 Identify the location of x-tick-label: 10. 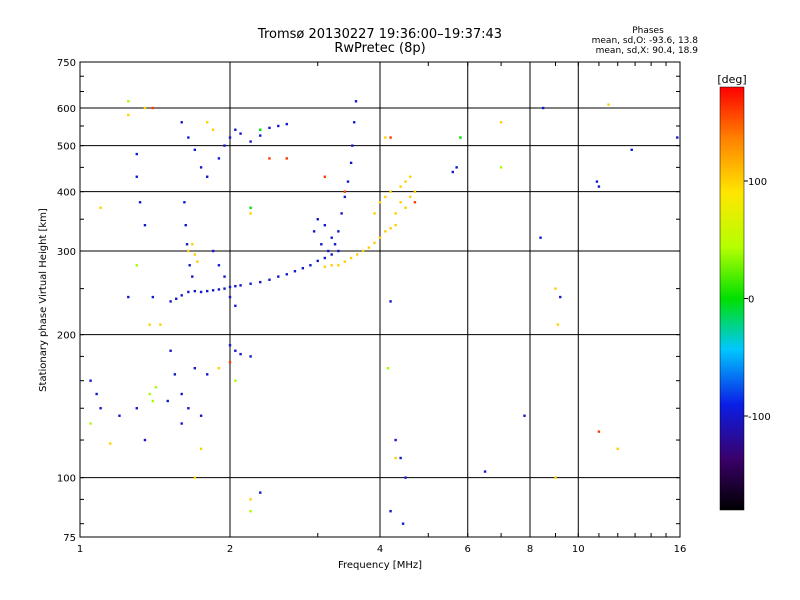
(578, 549).